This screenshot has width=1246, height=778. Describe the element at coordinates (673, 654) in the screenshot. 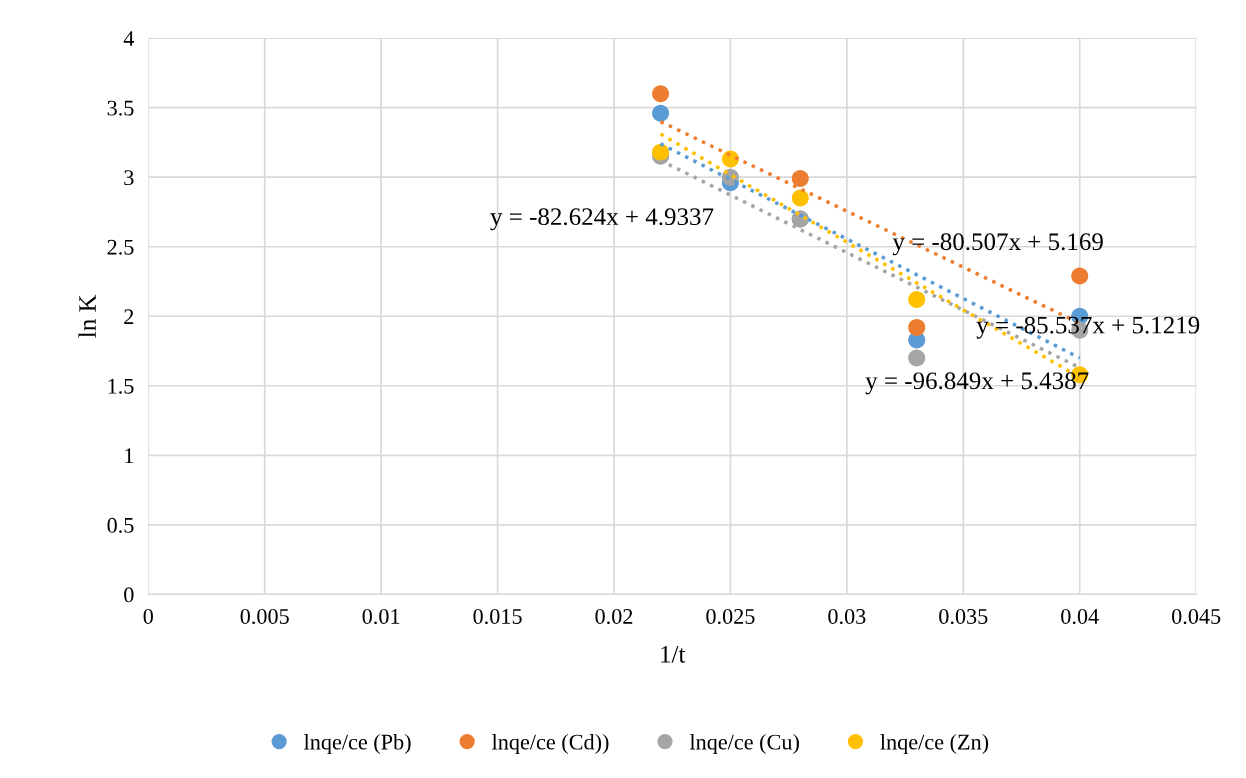

I see `x-axis-title: 1/t` at that location.